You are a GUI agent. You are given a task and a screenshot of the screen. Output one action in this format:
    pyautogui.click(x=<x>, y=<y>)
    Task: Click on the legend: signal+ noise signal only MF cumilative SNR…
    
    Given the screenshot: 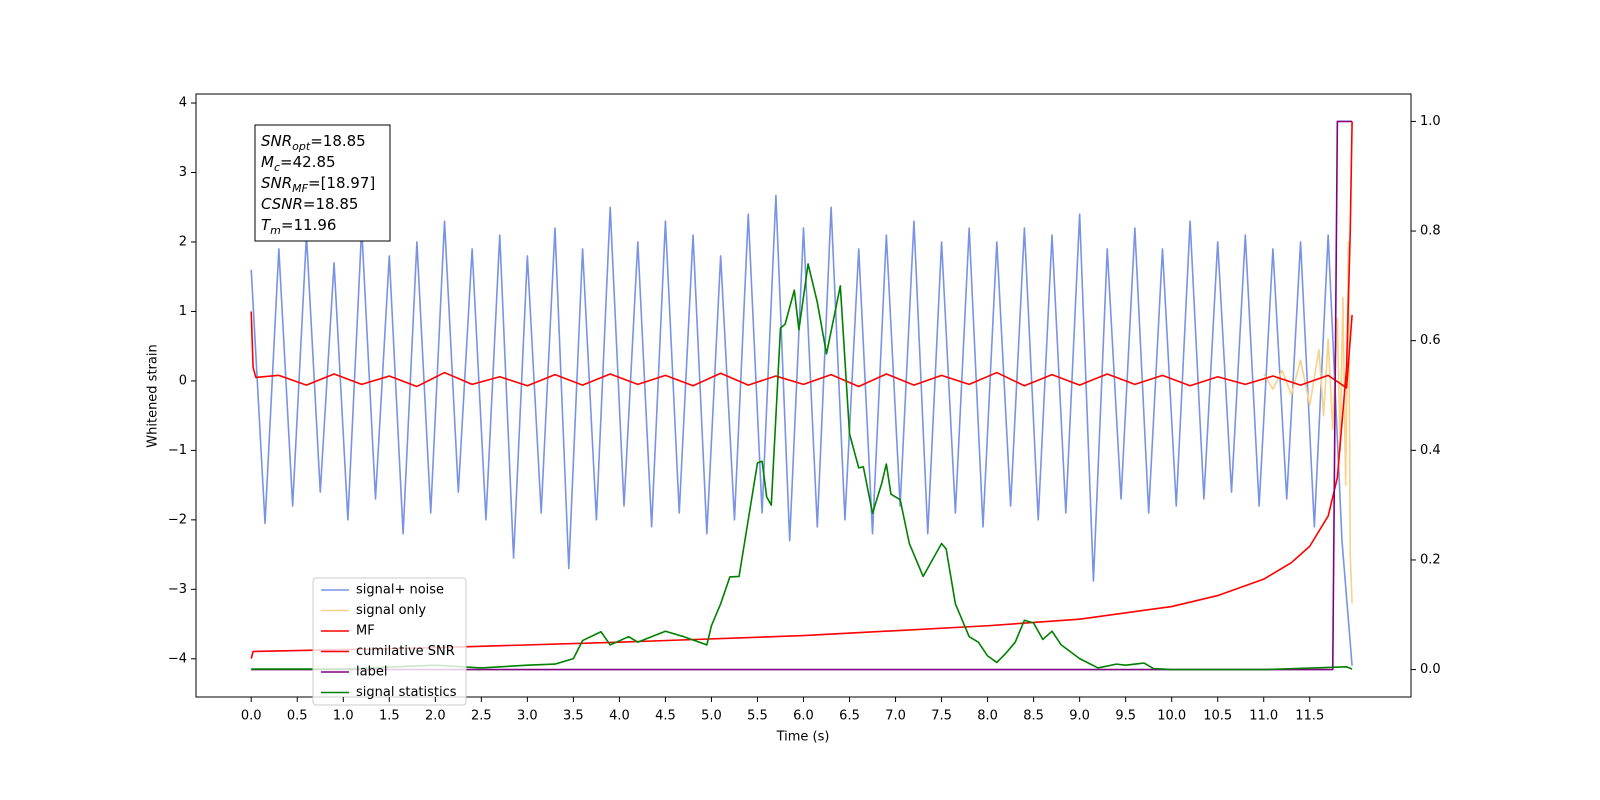 What is the action you would take?
    pyautogui.click(x=389, y=641)
    